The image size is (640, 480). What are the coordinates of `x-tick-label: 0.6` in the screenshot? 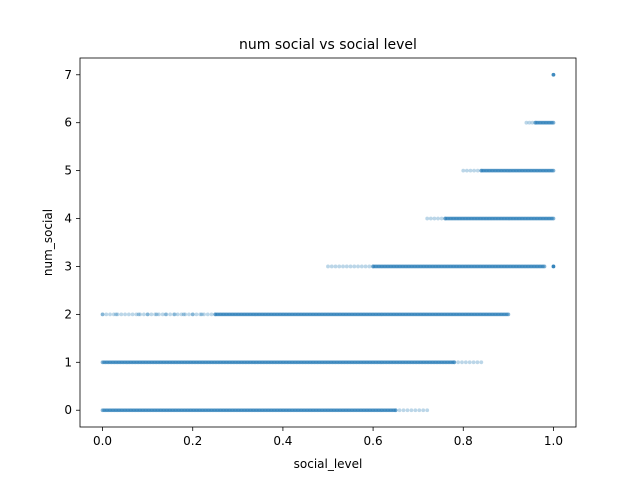 It's located at (373, 441).